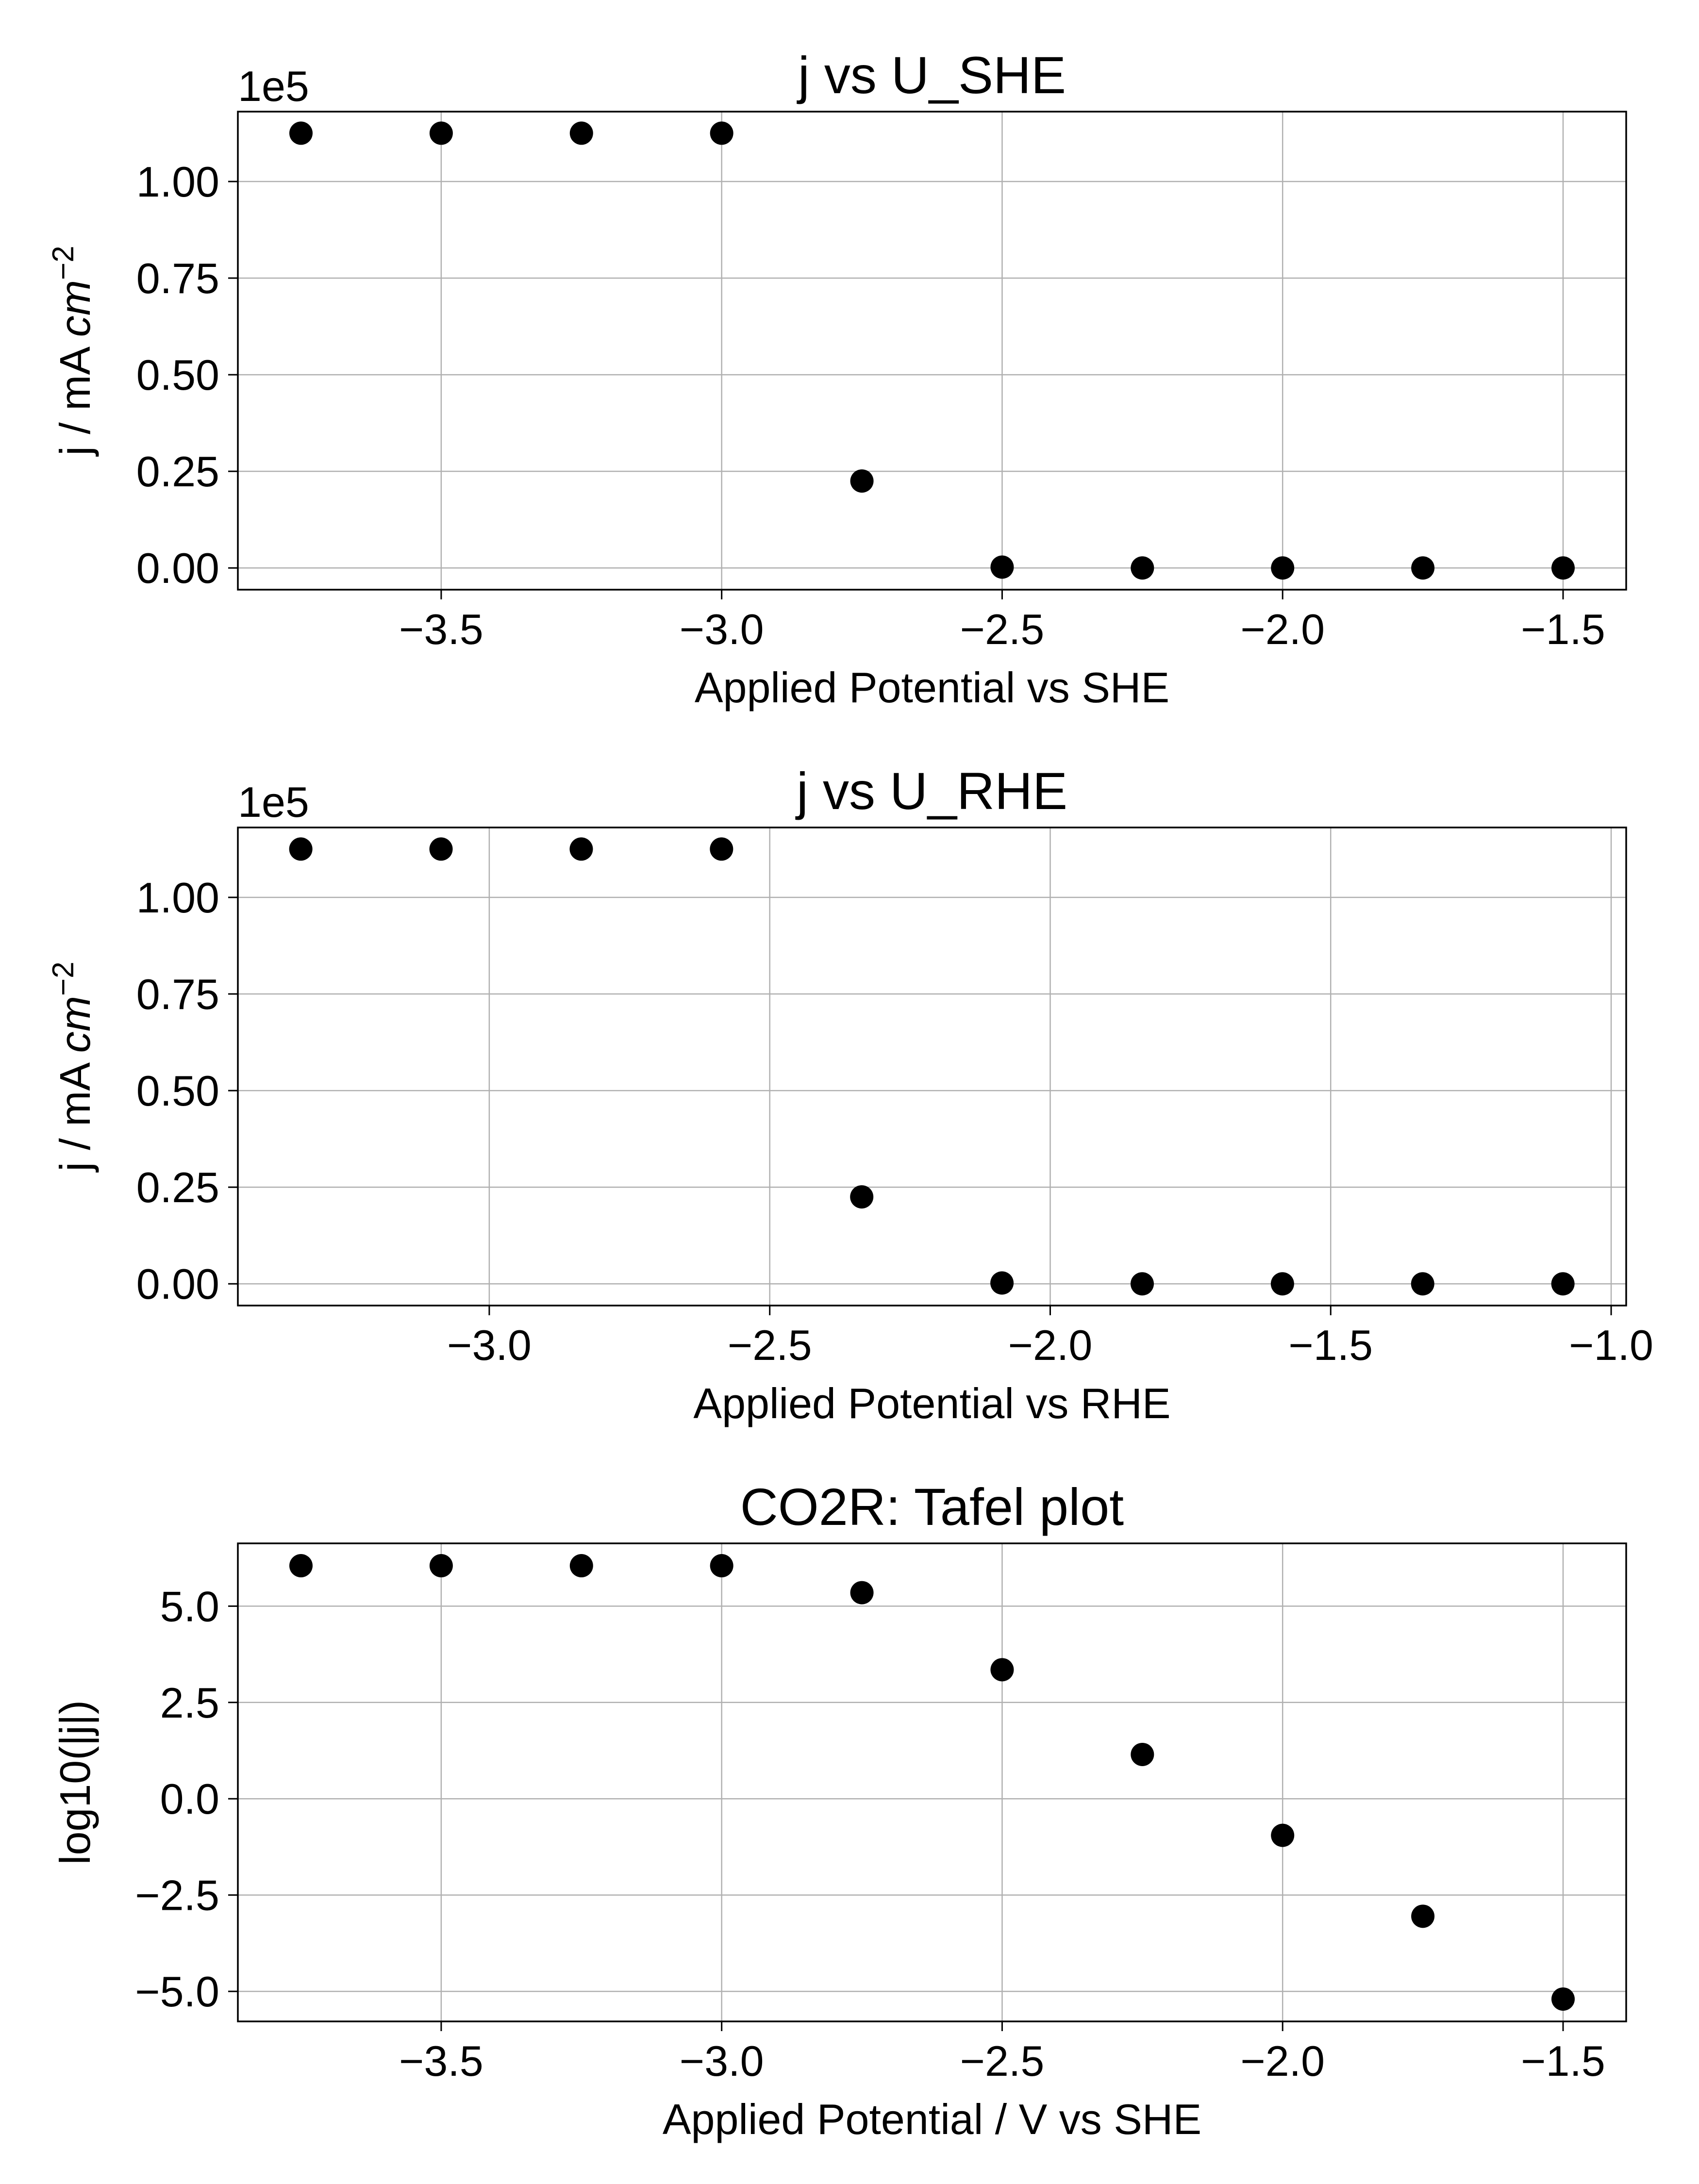  Describe the element at coordinates (177, 1187) in the screenshot. I see `chart-2-y-tick-label-2: 0.25` at that location.